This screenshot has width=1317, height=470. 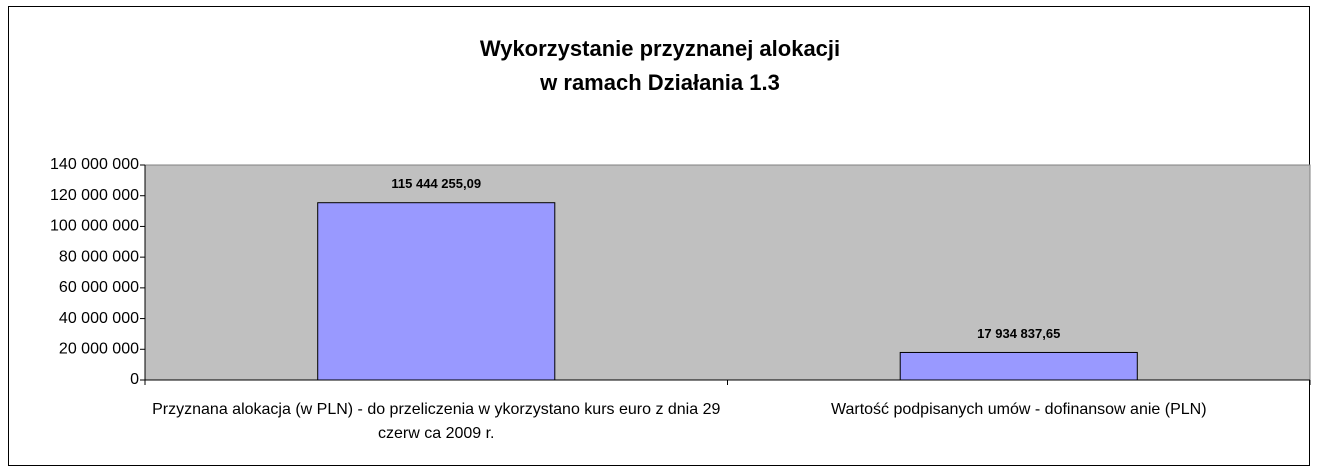 I want to click on y-tick-label: 60 000 000, so click(x=99, y=287).